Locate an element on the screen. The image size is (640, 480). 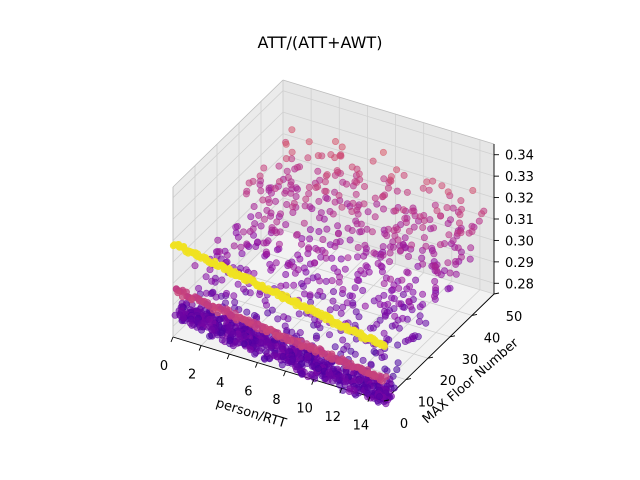
x-tick-label: 6 is located at coordinates (248, 392).